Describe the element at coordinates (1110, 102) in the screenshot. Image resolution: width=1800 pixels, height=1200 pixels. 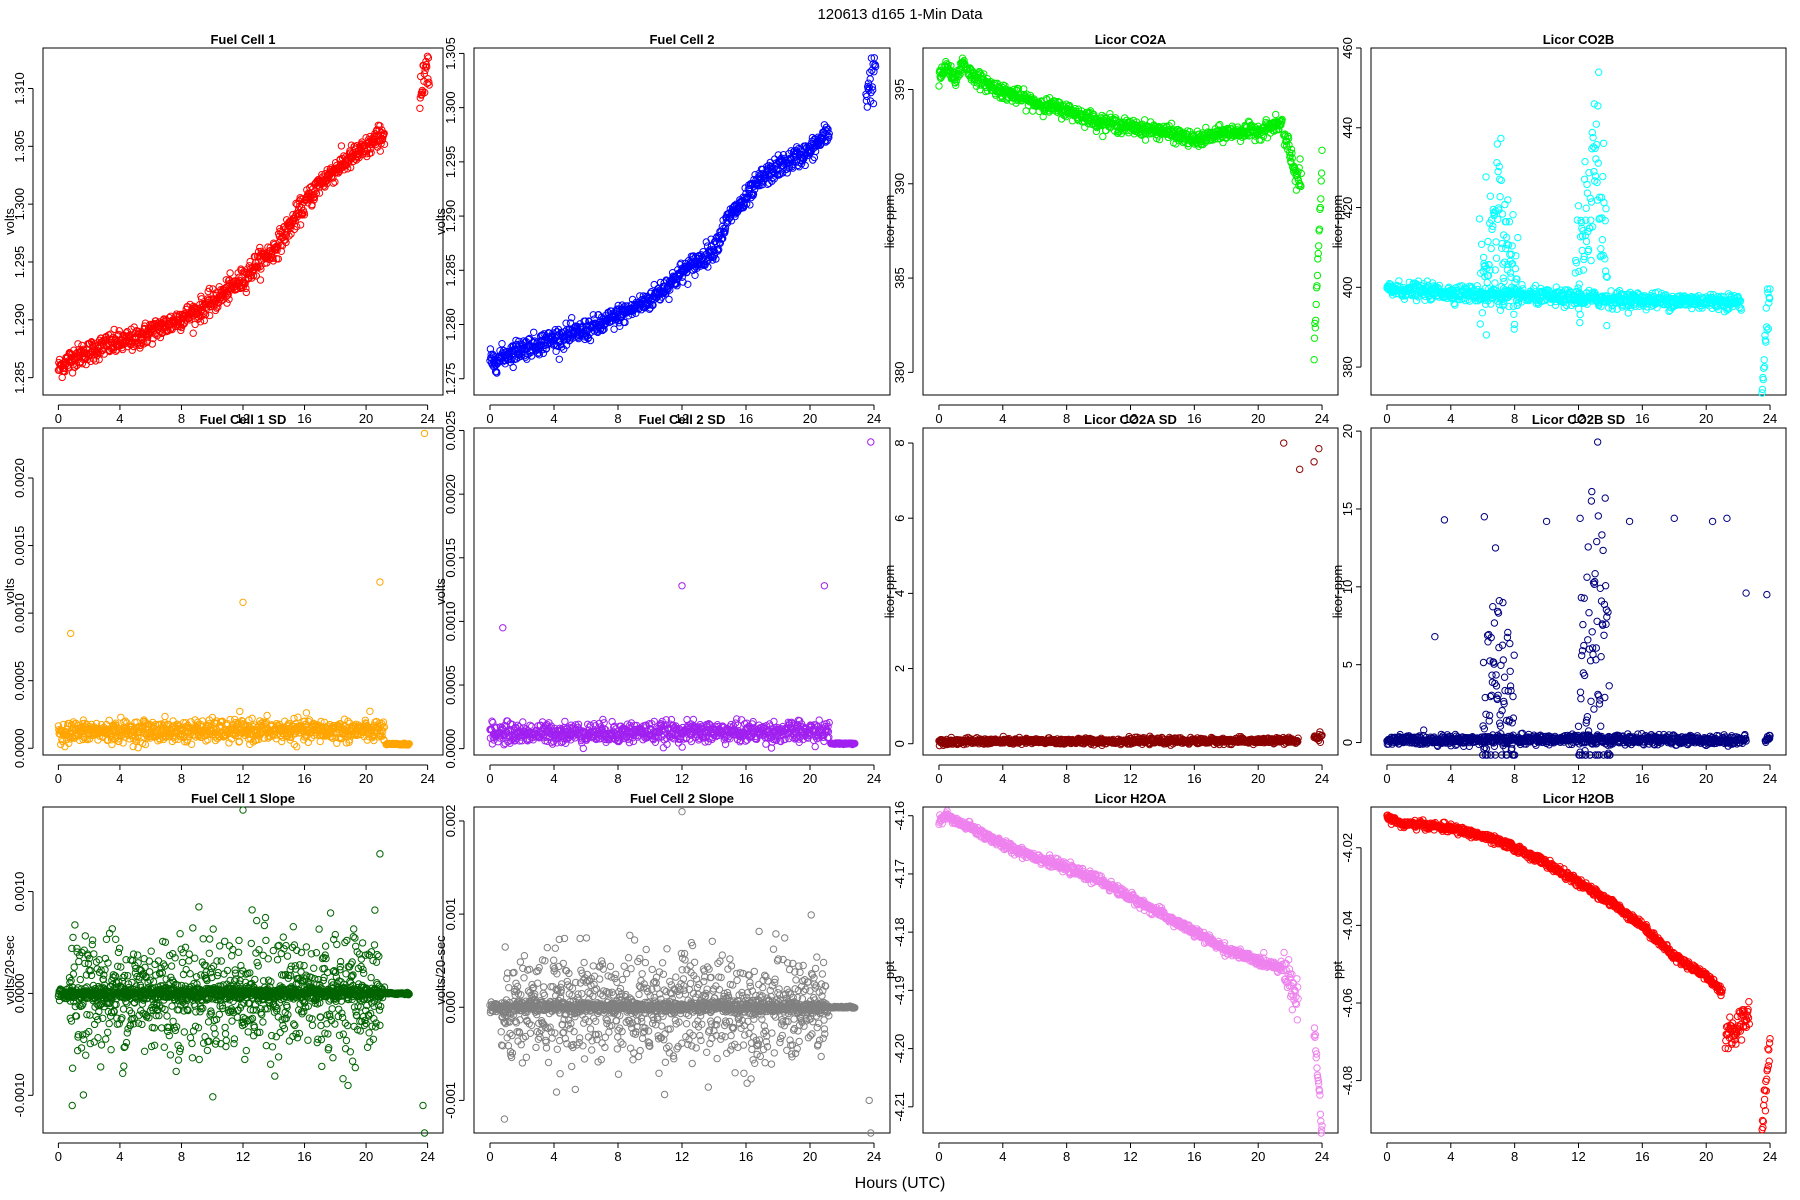
I see `series-main` at that location.